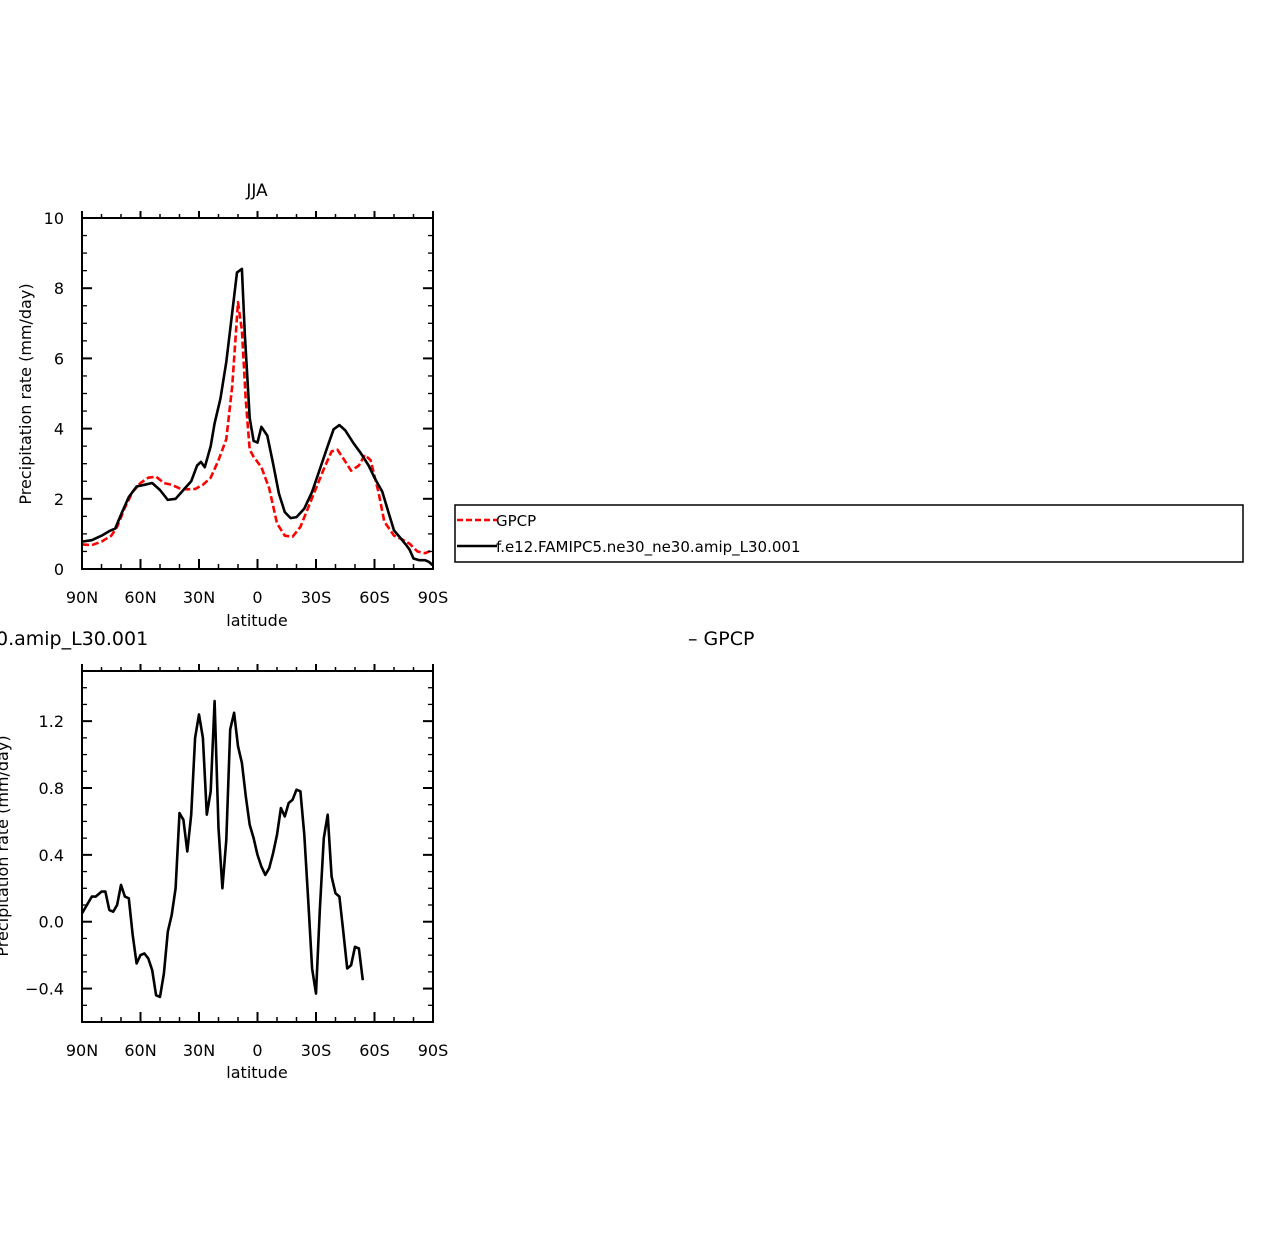  What do you see at coordinates (51, 855) in the screenshot?
I see `bottom-y-tick-label: 0.4` at bounding box center [51, 855].